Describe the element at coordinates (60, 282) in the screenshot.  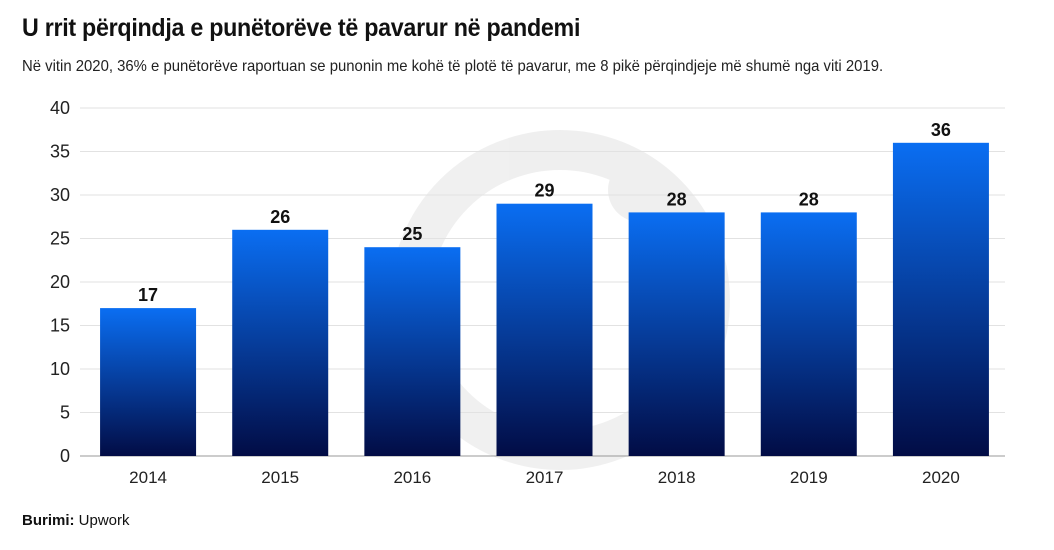
I see `y-tick-label: 20` at that location.